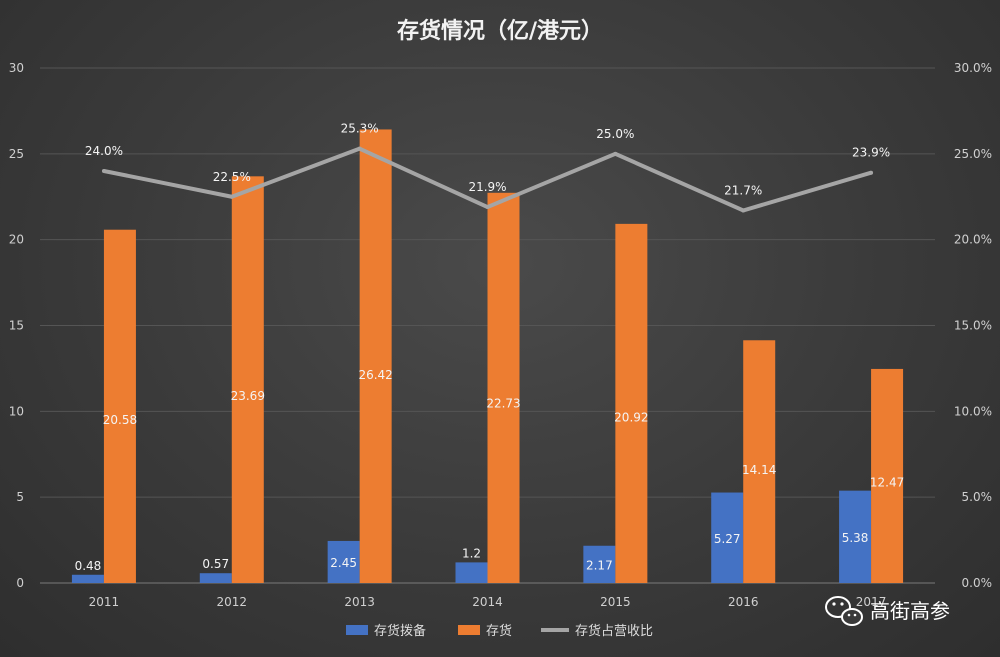  Describe the element at coordinates (615, 134) in the screenshot. I see `ratio-data-label: 25.0%` at that location.